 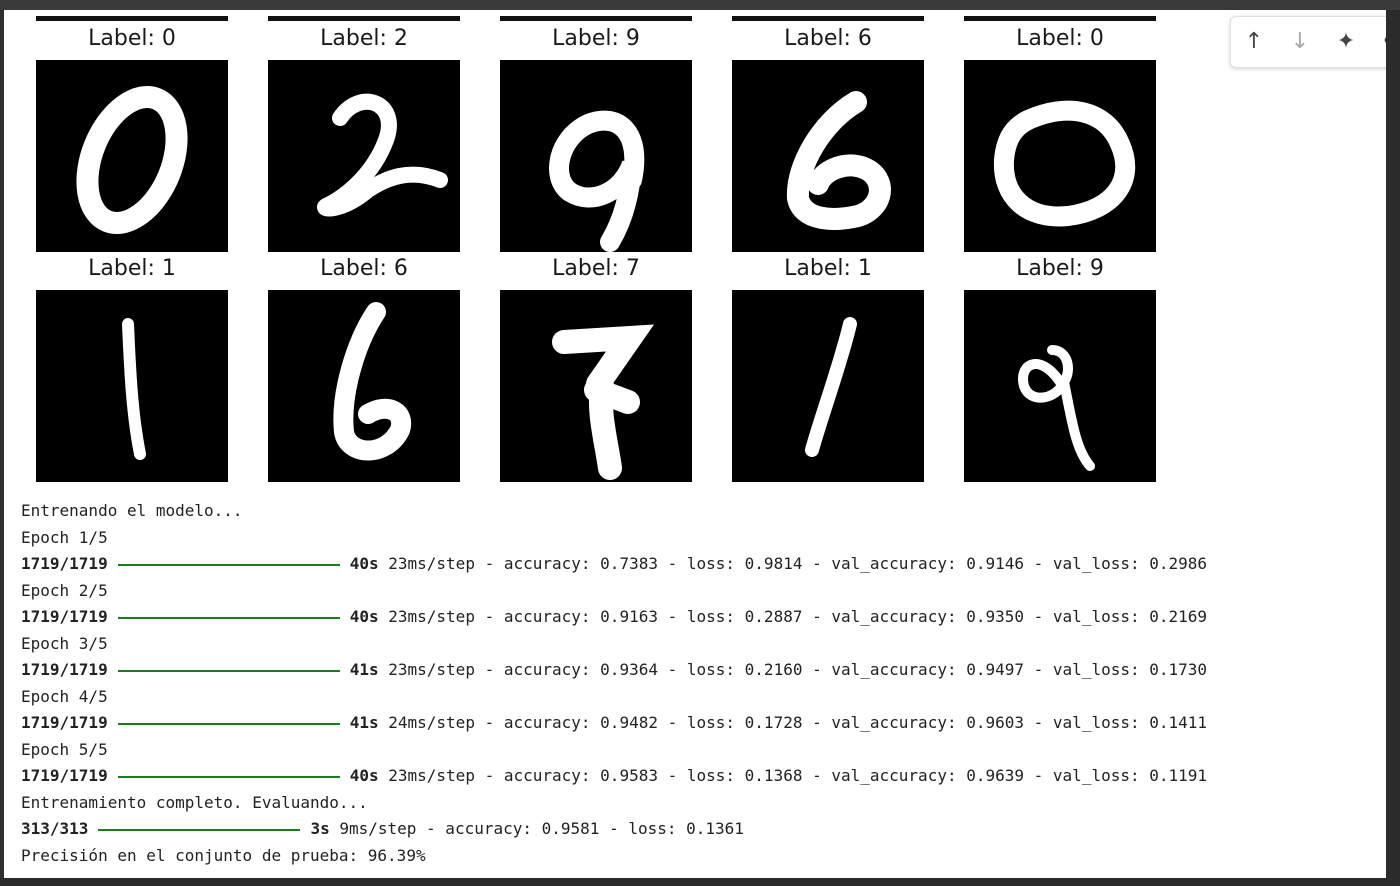 I want to click on cell-toolbar: ↑ ↓ ✦ ⚭, so click(x=1308, y=42).